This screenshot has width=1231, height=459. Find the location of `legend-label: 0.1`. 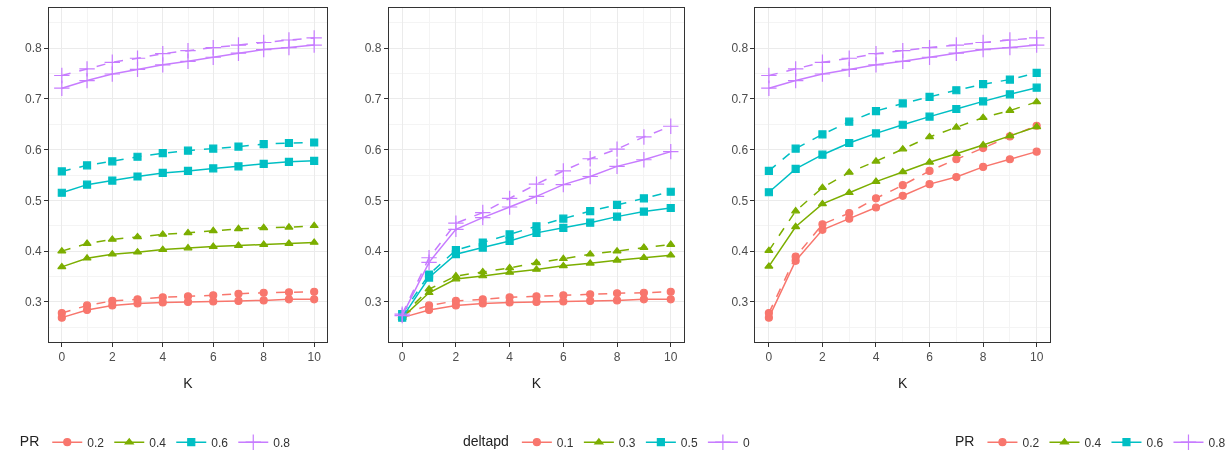

legend-label: 0.1 is located at coordinates (565, 442).